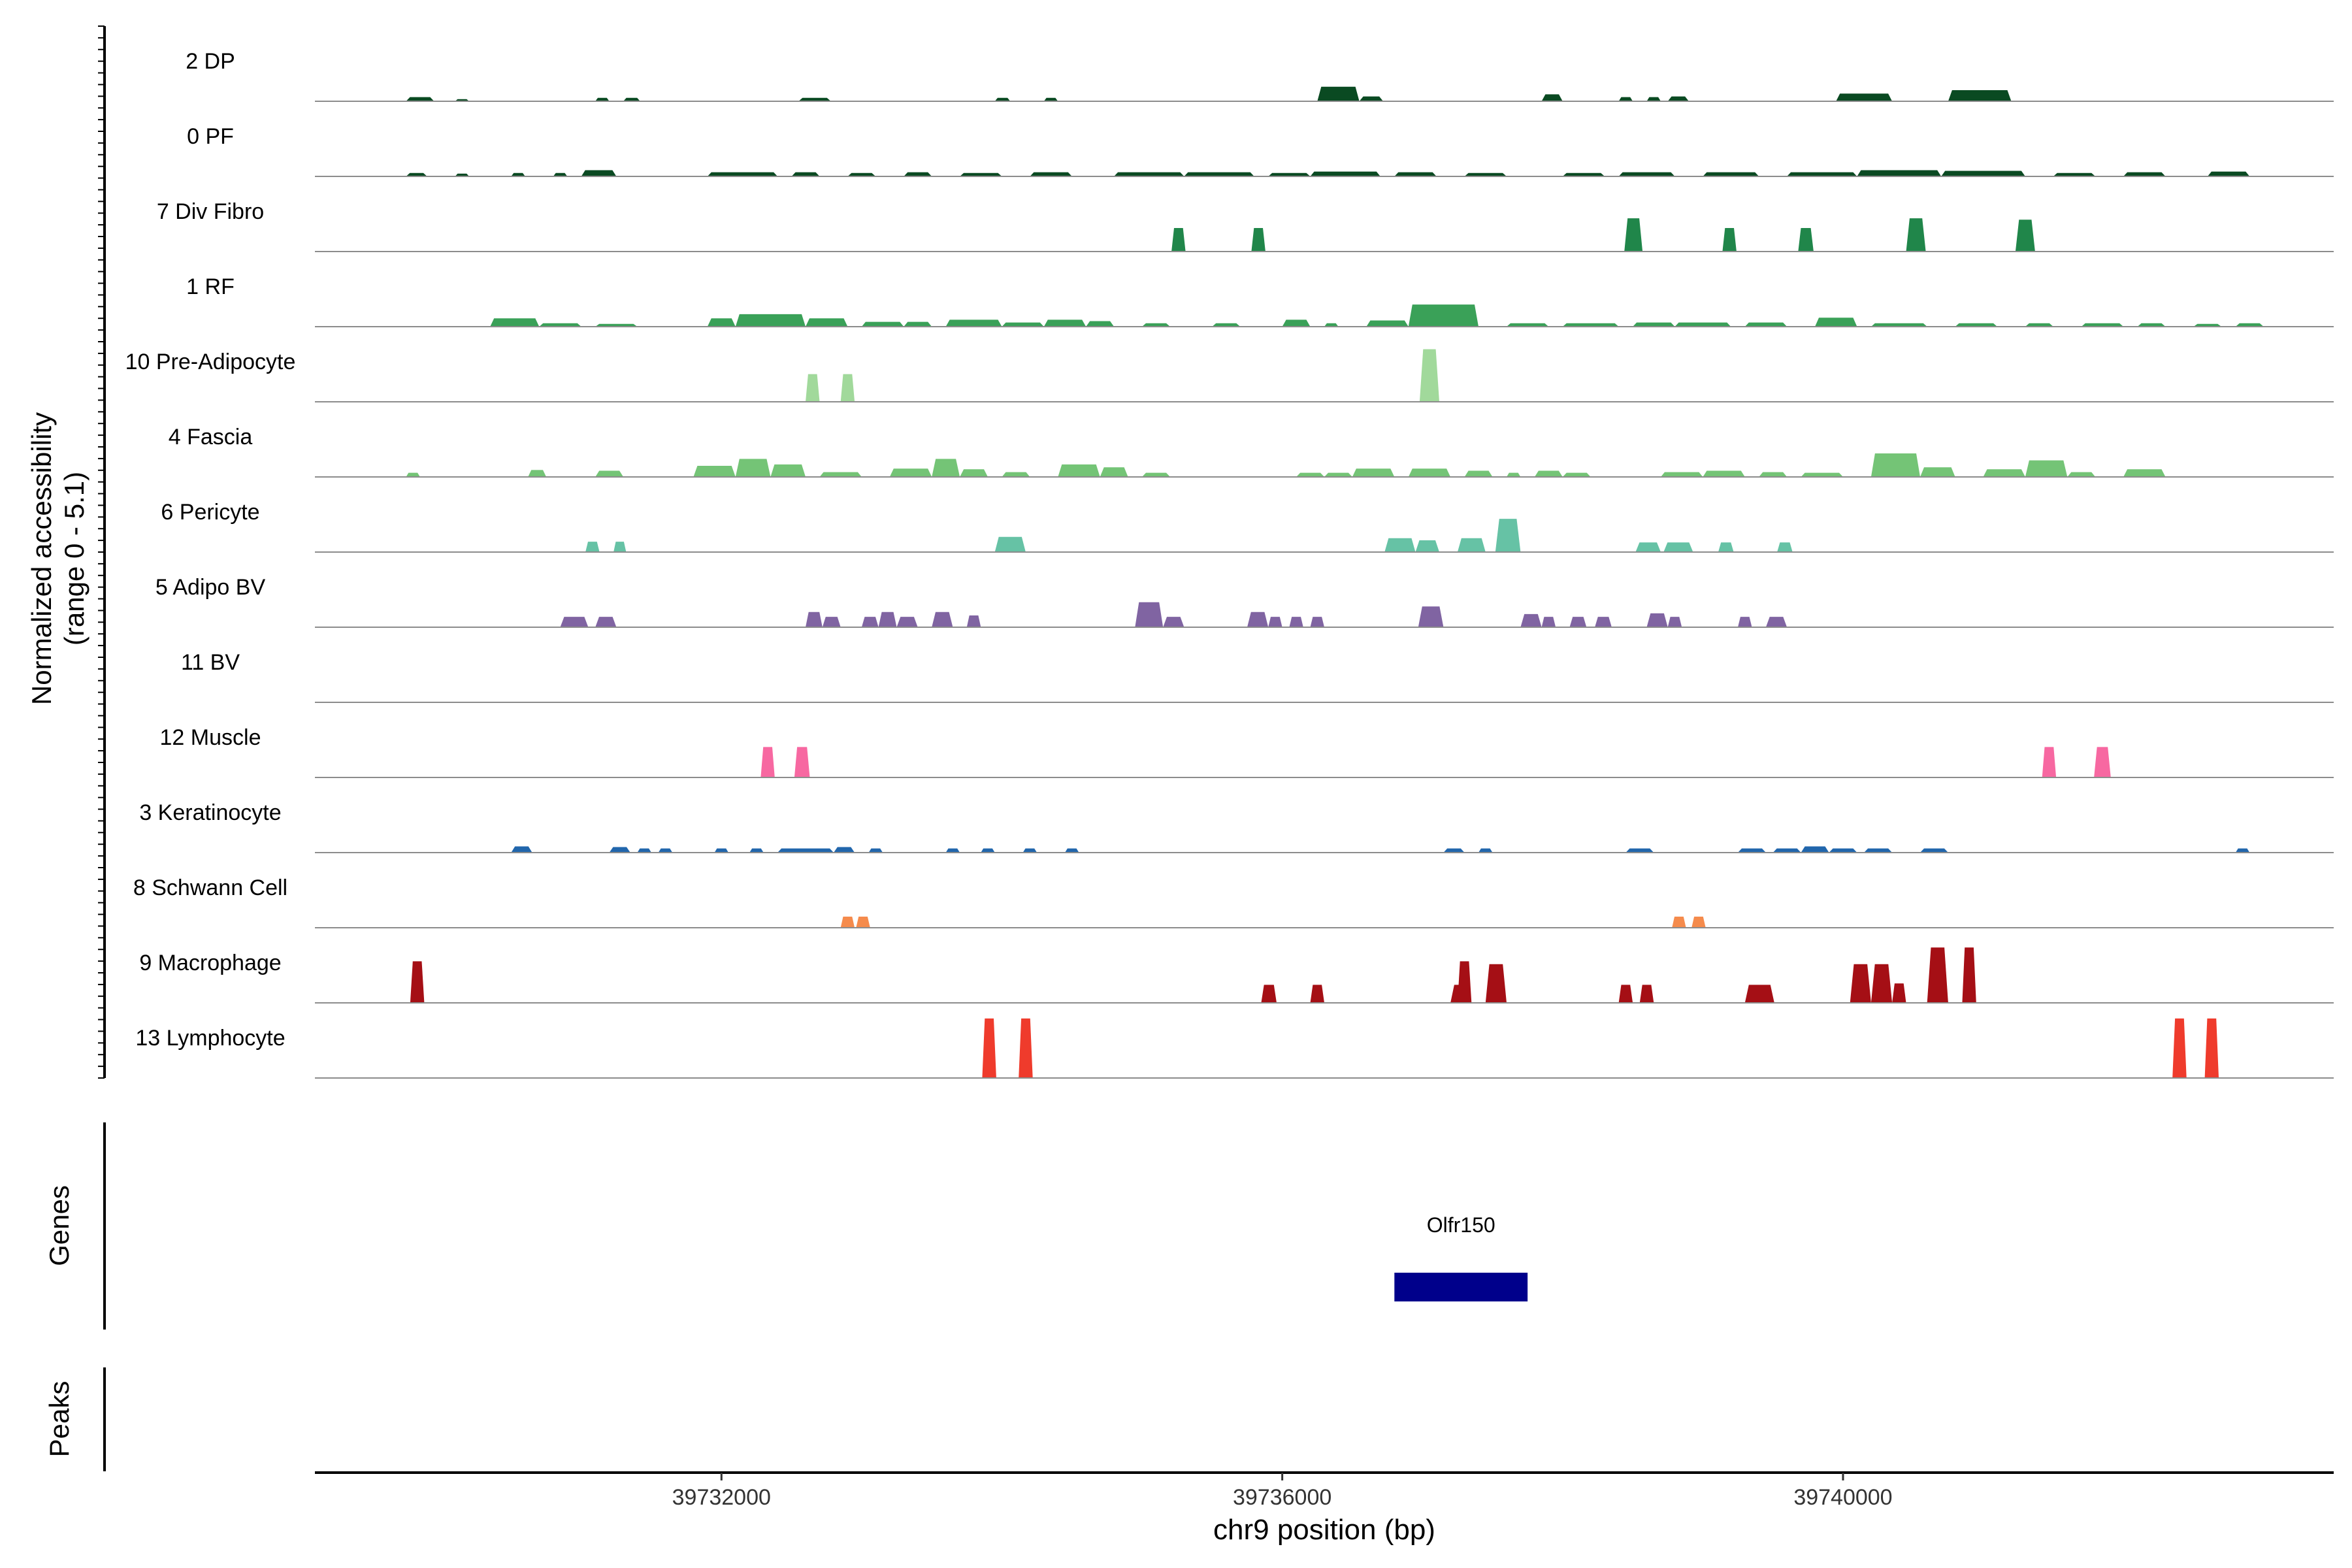  I want to click on track-label: 3 Keratinocyte, so click(210, 812).